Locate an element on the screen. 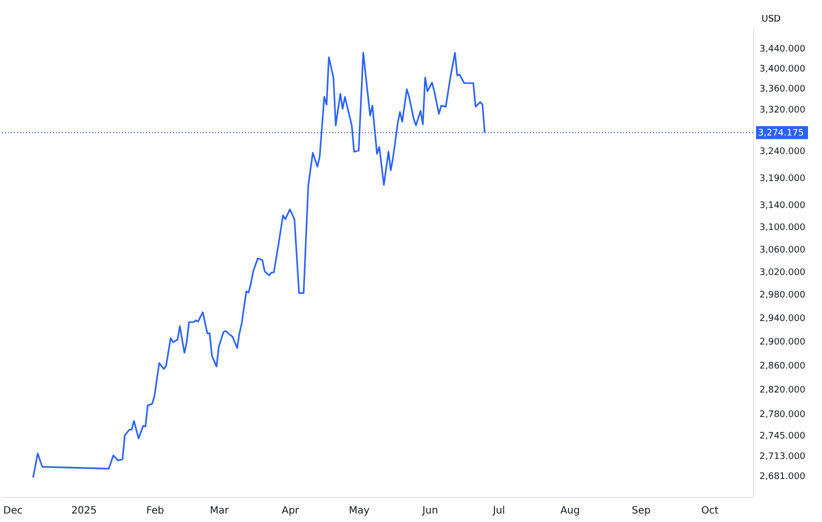 The height and width of the screenshot is (522, 822). x-tick-label: Oct is located at coordinates (710, 511).